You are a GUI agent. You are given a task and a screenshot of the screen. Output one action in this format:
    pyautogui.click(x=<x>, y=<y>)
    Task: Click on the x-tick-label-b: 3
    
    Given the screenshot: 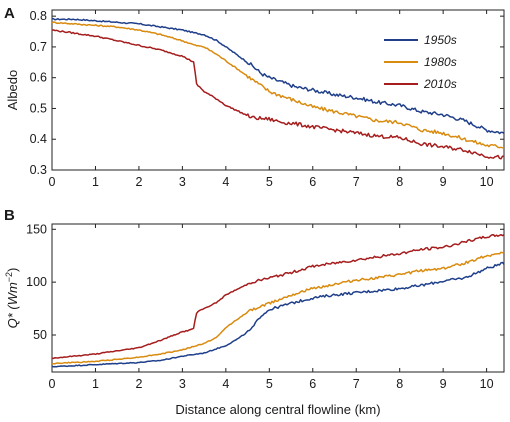 What is the action you would take?
    pyautogui.click(x=182, y=384)
    